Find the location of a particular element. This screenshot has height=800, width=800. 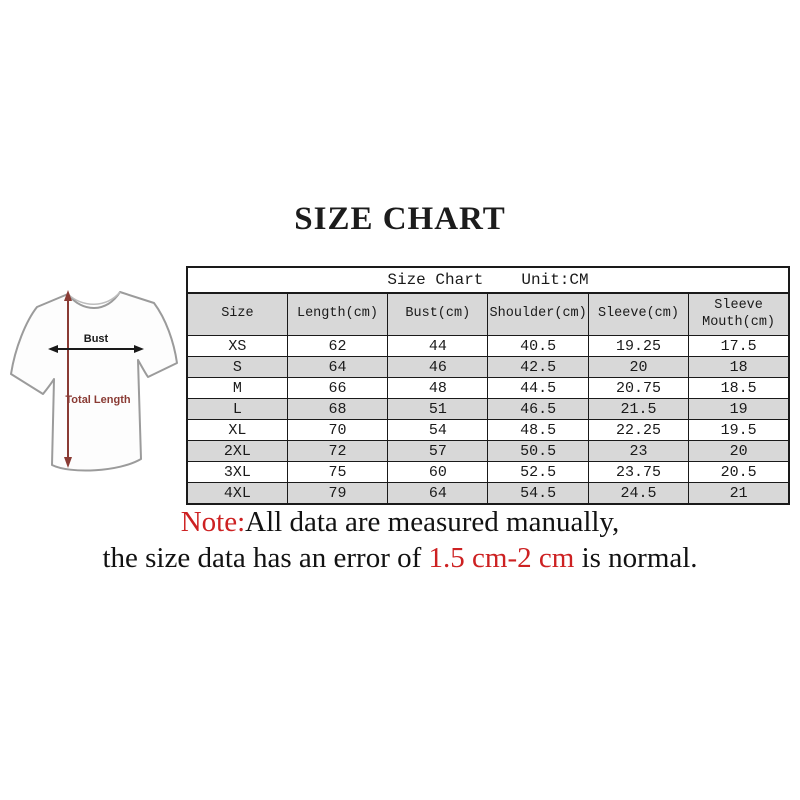

table-cell: L is located at coordinates (237, 409).